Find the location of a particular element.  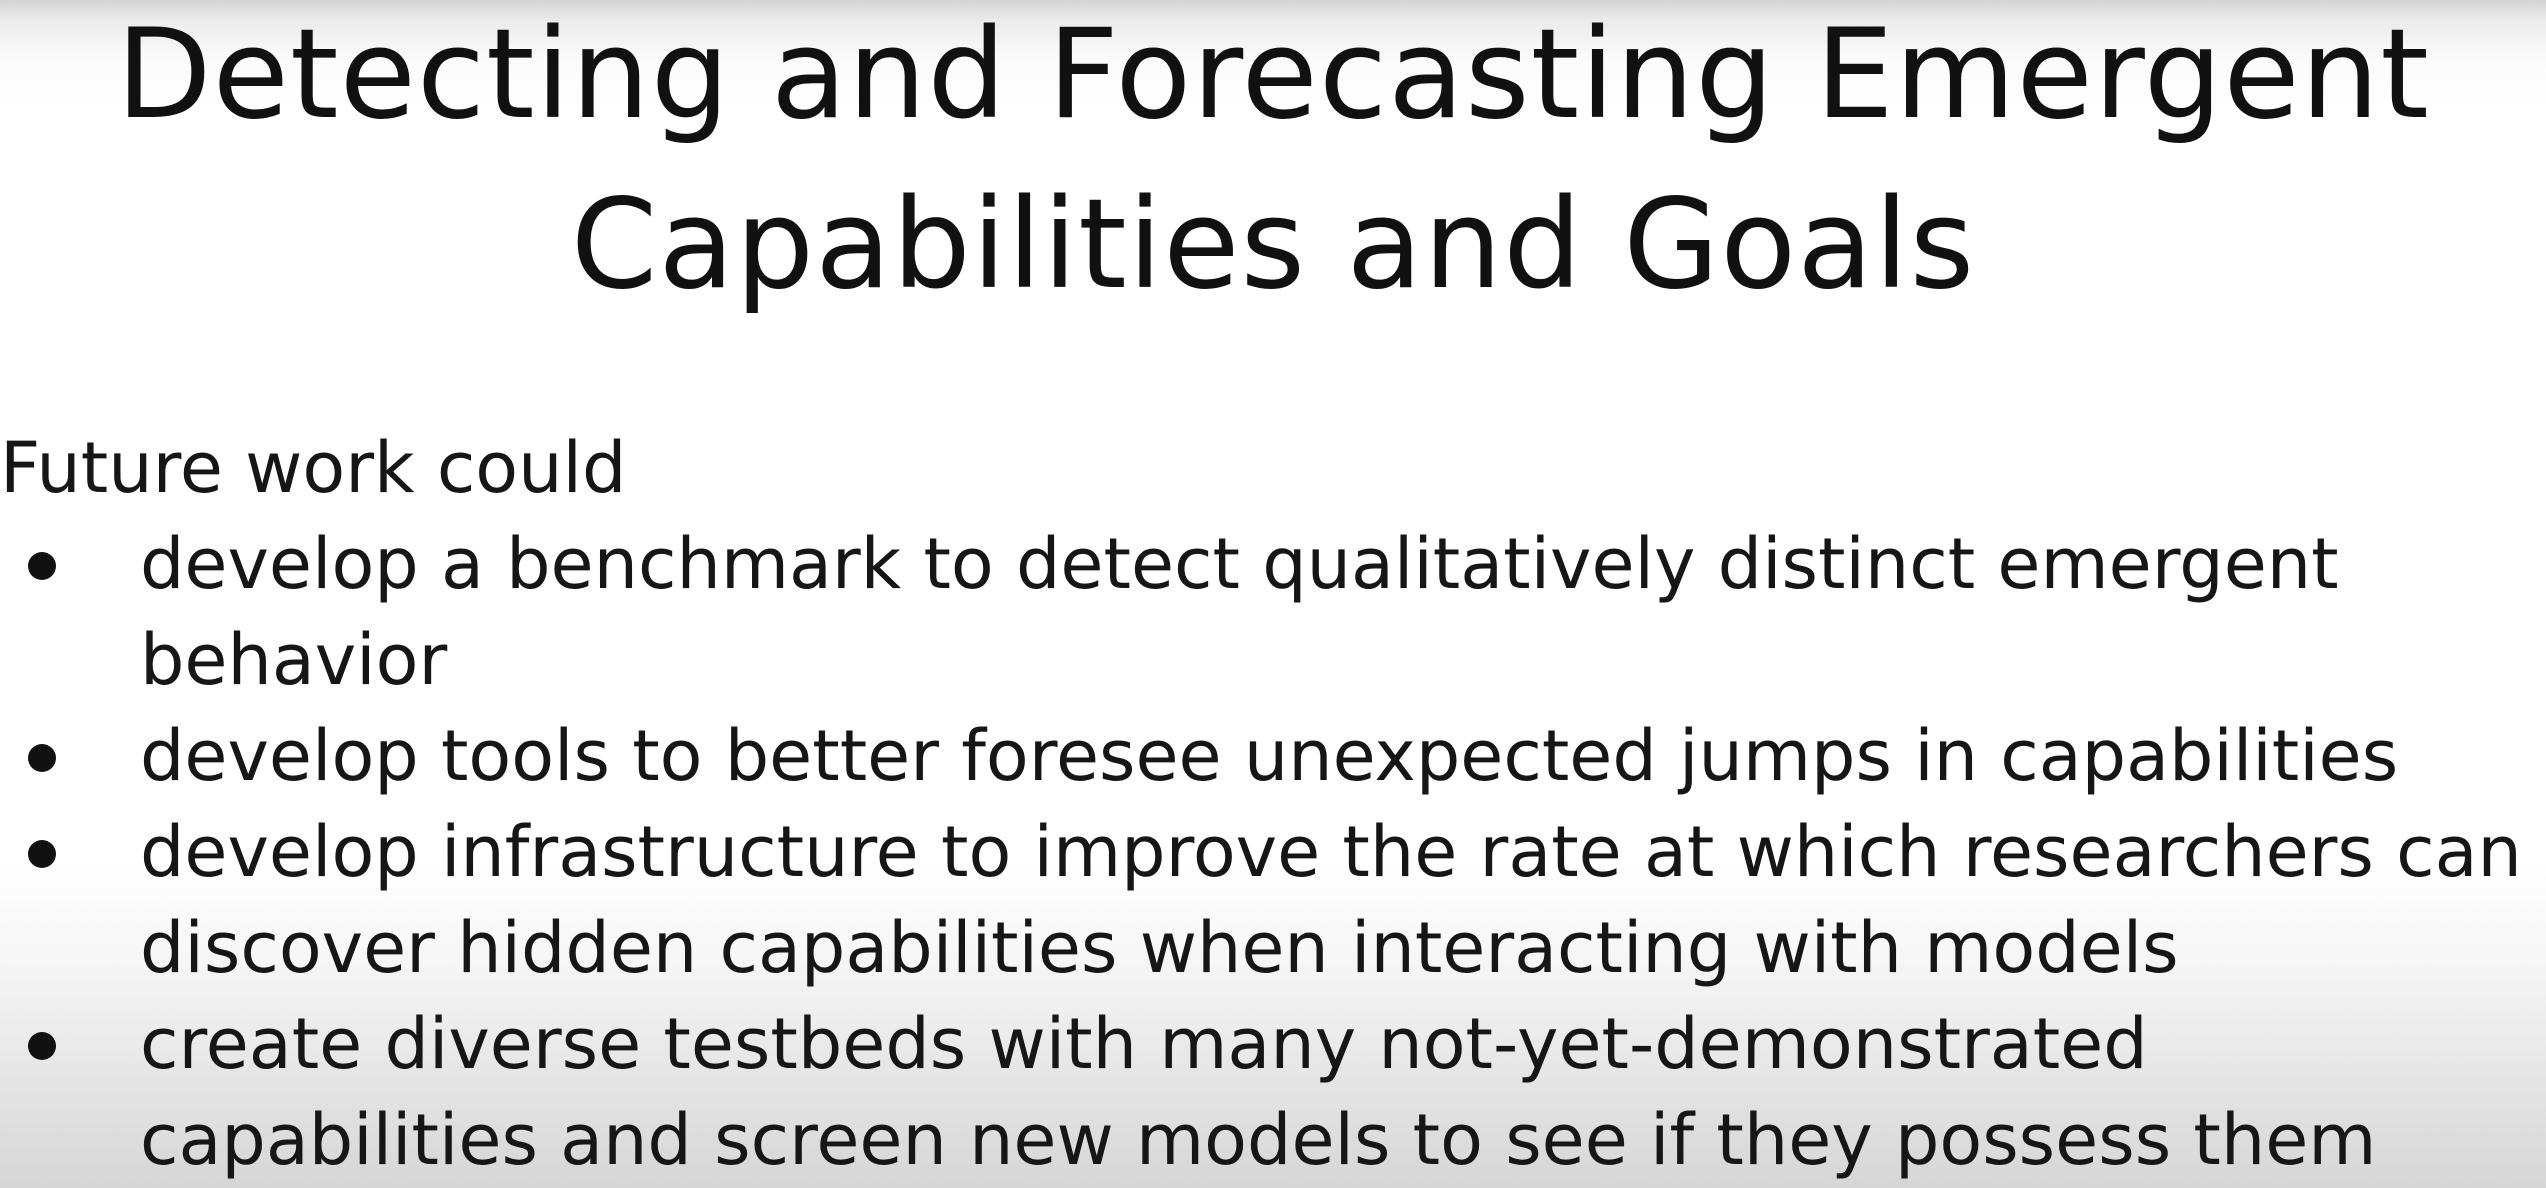

intro-text: Future work could is located at coordinates (313, 468).